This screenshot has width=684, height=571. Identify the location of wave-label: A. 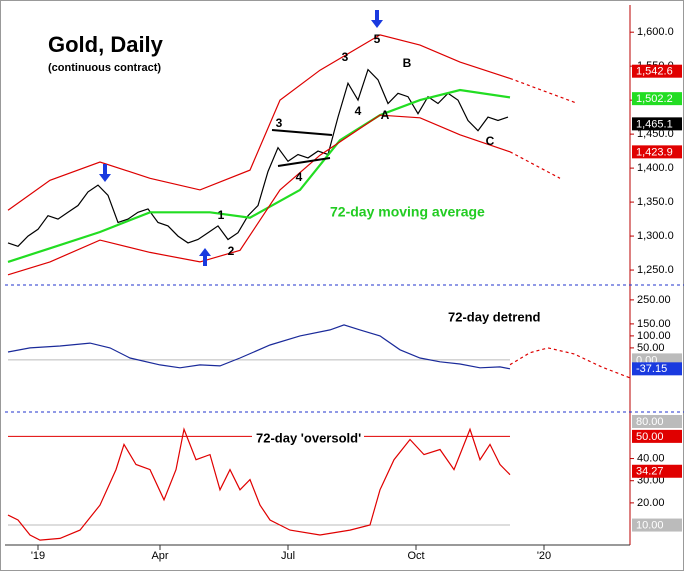
(385, 115).